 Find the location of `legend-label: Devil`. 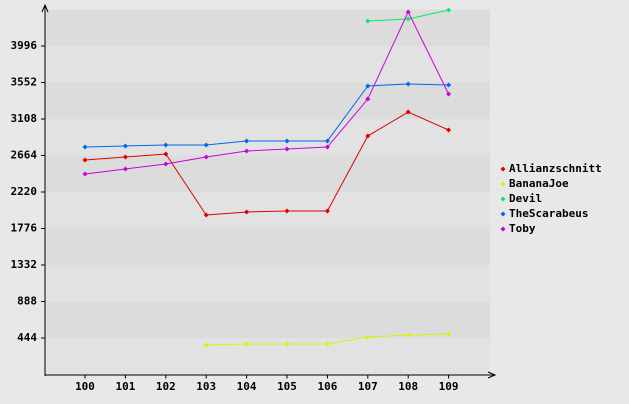

legend-label: Devil is located at coordinates (525, 198).